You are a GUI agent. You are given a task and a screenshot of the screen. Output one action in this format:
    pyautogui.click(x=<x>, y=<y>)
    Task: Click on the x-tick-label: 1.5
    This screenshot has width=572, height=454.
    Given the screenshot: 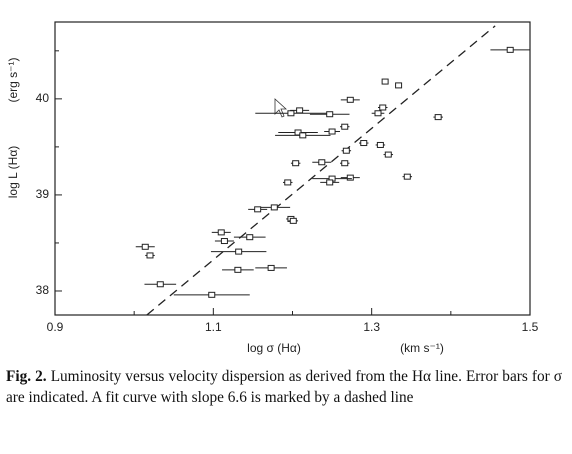 What is the action you would take?
    pyautogui.click(x=530, y=327)
    